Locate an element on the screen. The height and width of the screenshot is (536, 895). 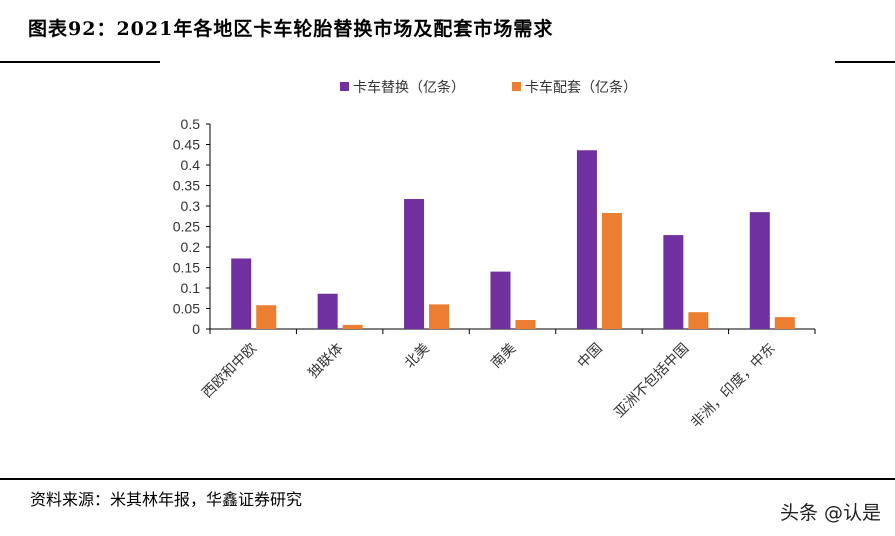
x-tick-label: 独联体 is located at coordinates (325, 361).